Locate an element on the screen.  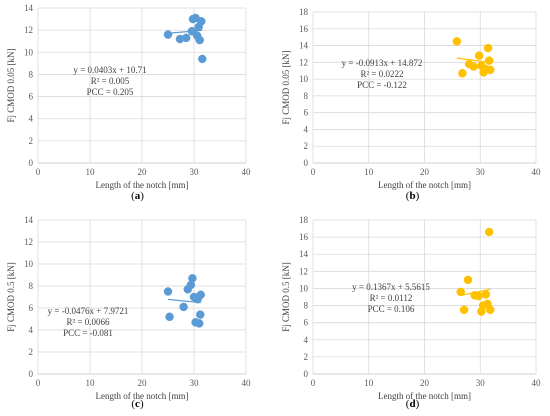
caption-b: (b) is located at coordinates (412, 196).